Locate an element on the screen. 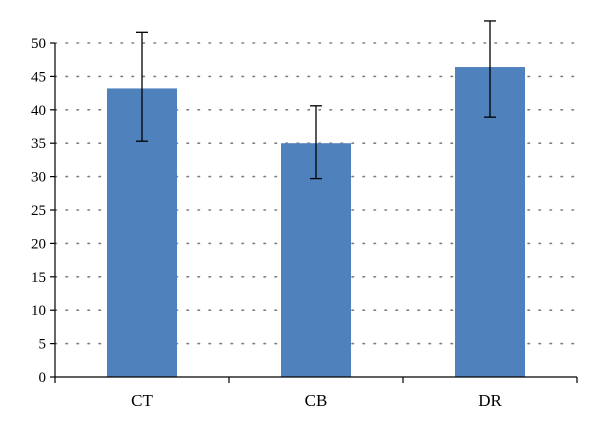  y-tick-label-15: 15 is located at coordinates (38, 278).